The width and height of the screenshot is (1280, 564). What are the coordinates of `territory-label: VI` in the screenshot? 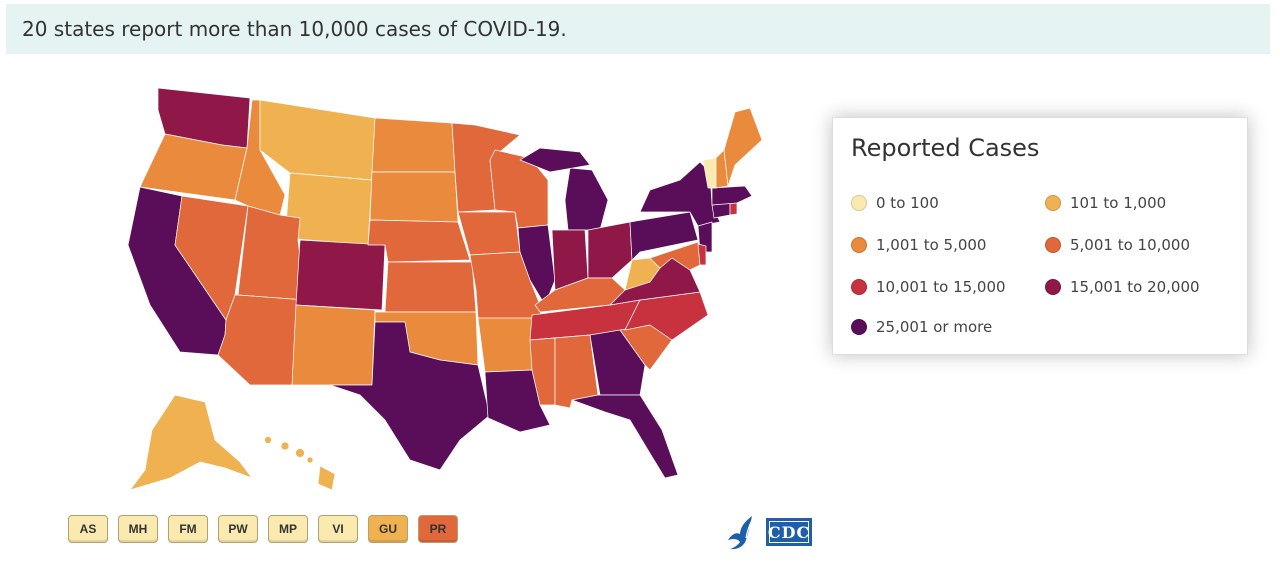 It's located at (338, 529).